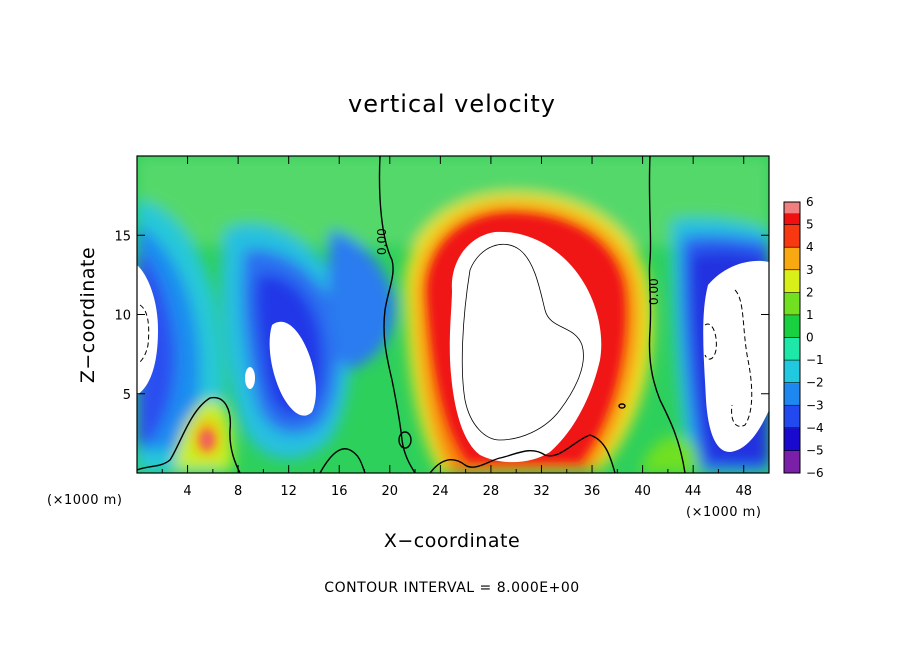 The image size is (904, 654). What do you see at coordinates (792, 208) in the screenshot?
I see `colorbar-swatch-top` at bounding box center [792, 208].